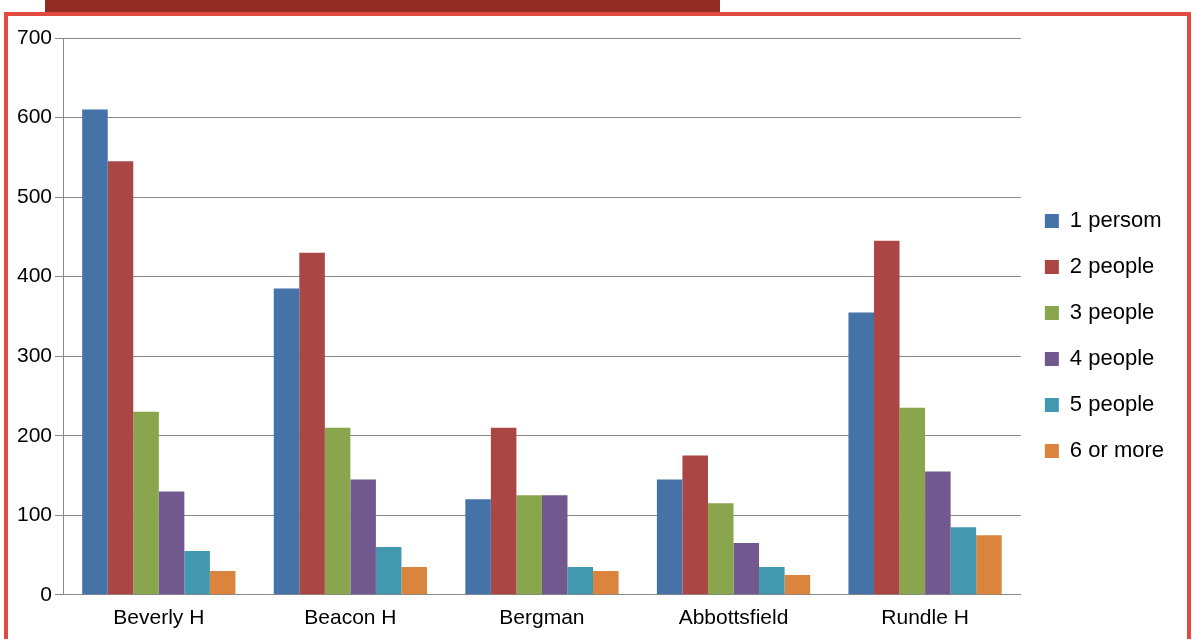 The image size is (1195, 639). I want to click on legend-label: 5 people, so click(1112, 404).